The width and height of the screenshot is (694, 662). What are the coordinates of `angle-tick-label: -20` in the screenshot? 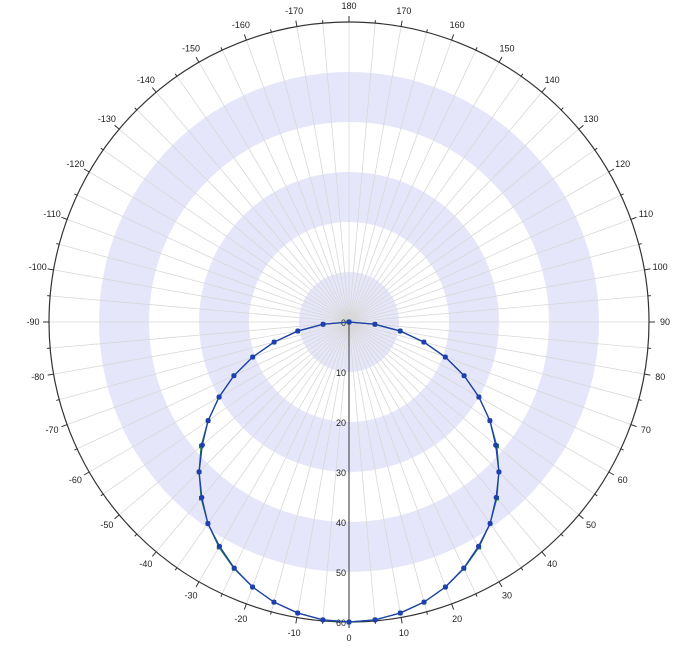 It's located at (240, 619).